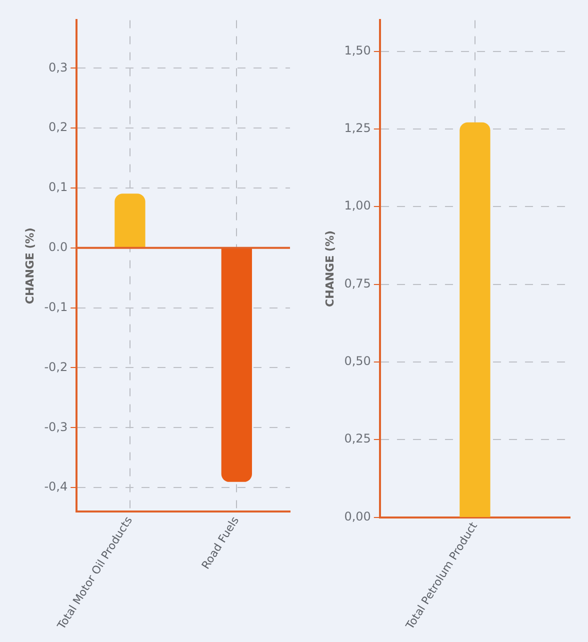  I want to click on y-tick-label: 0,75, so click(357, 283).